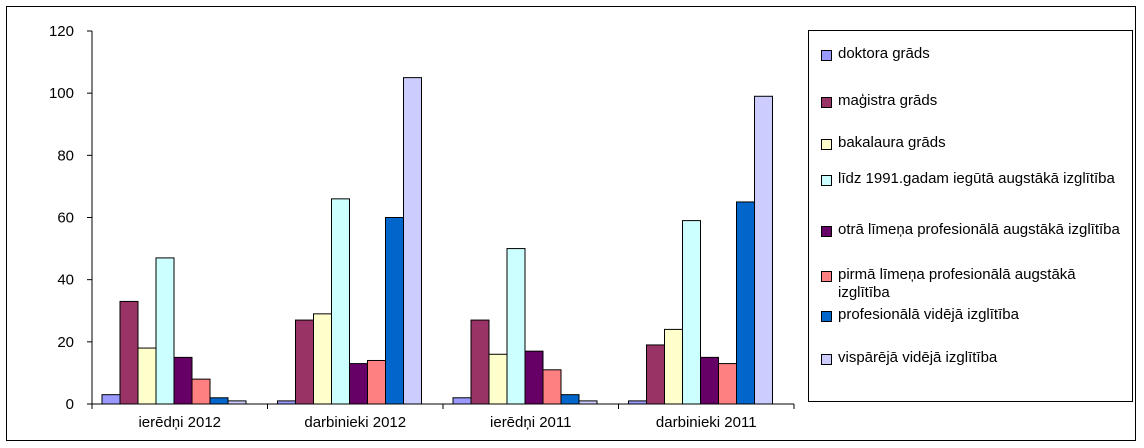  I want to click on x-tick-label: darbinieki 2011, so click(706, 422).